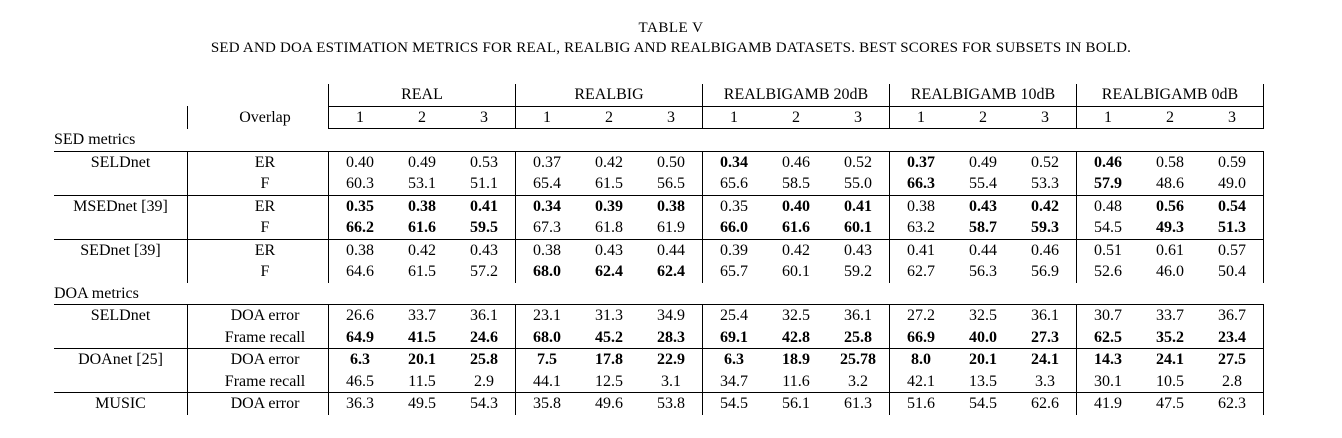  What do you see at coordinates (983, 228) in the screenshot?
I see `value-cell: 58.7` at bounding box center [983, 228].